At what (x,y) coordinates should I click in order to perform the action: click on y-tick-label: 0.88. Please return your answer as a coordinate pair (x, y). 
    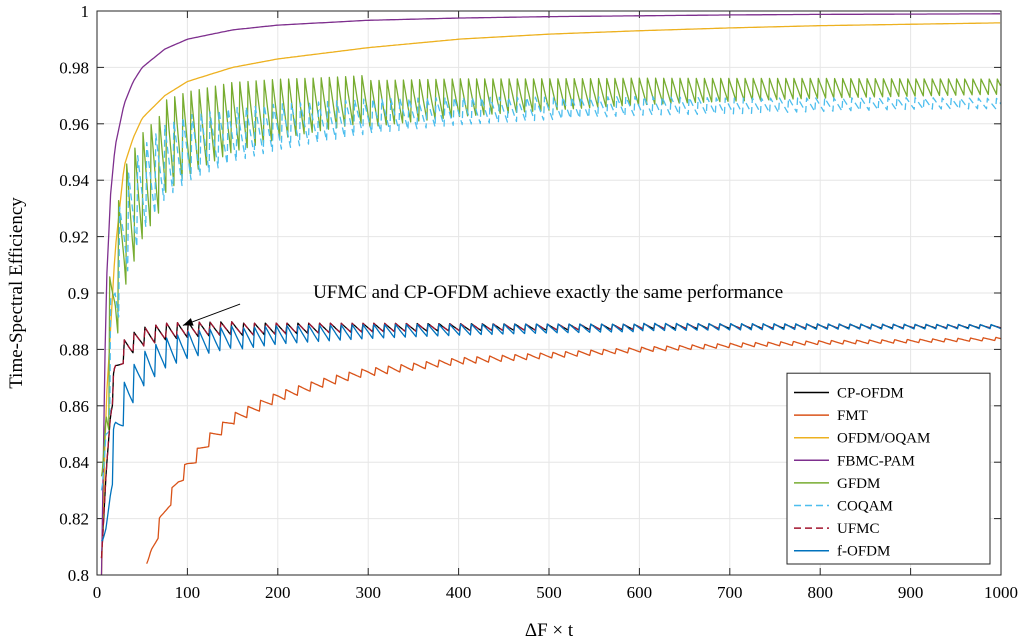
    Looking at the image, I should click on (74, 349).